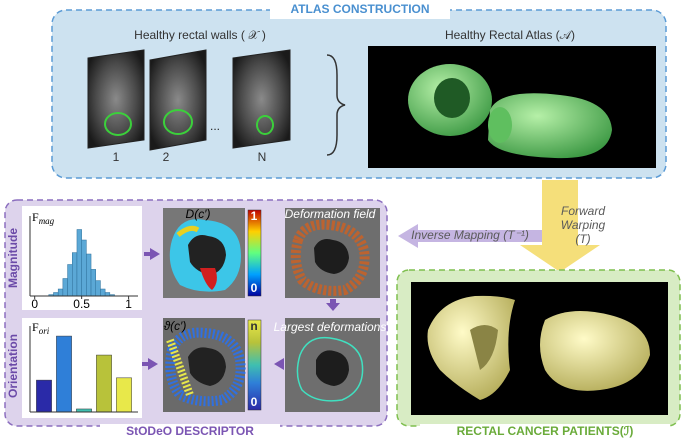 The width and height of the screenshot is (685, 441). I want to click on orientation-label: Orientation, so click(13, 366).